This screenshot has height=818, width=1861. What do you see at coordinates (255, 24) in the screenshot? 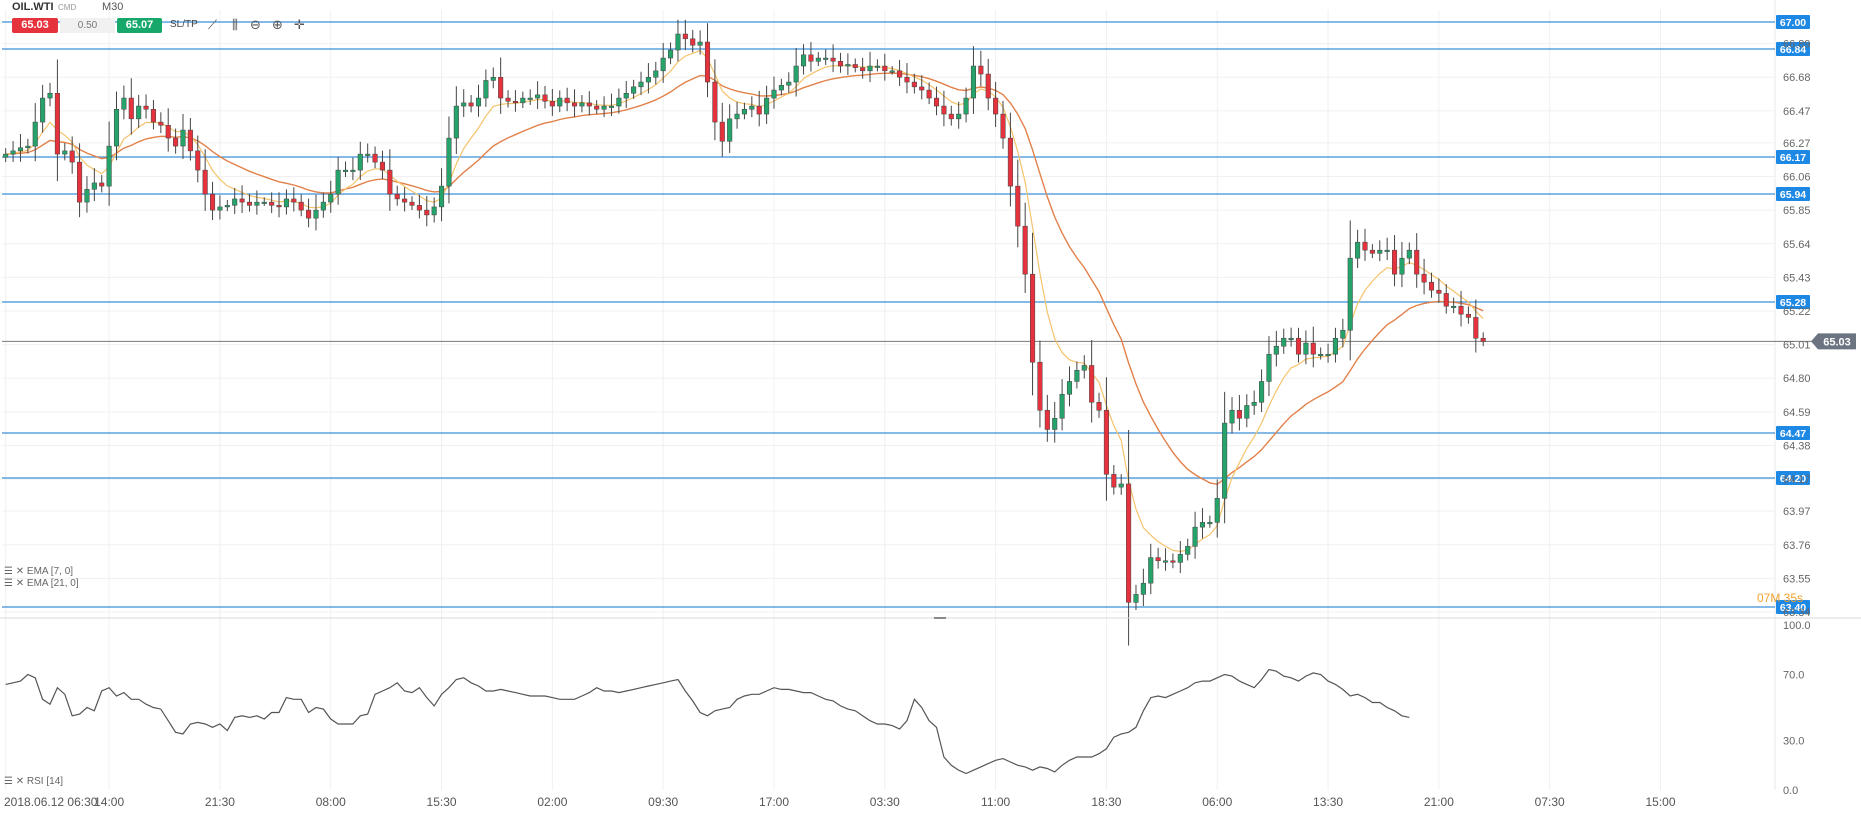
I see `zoom-out-icon: ⊖` at bounding box center [255, 24].